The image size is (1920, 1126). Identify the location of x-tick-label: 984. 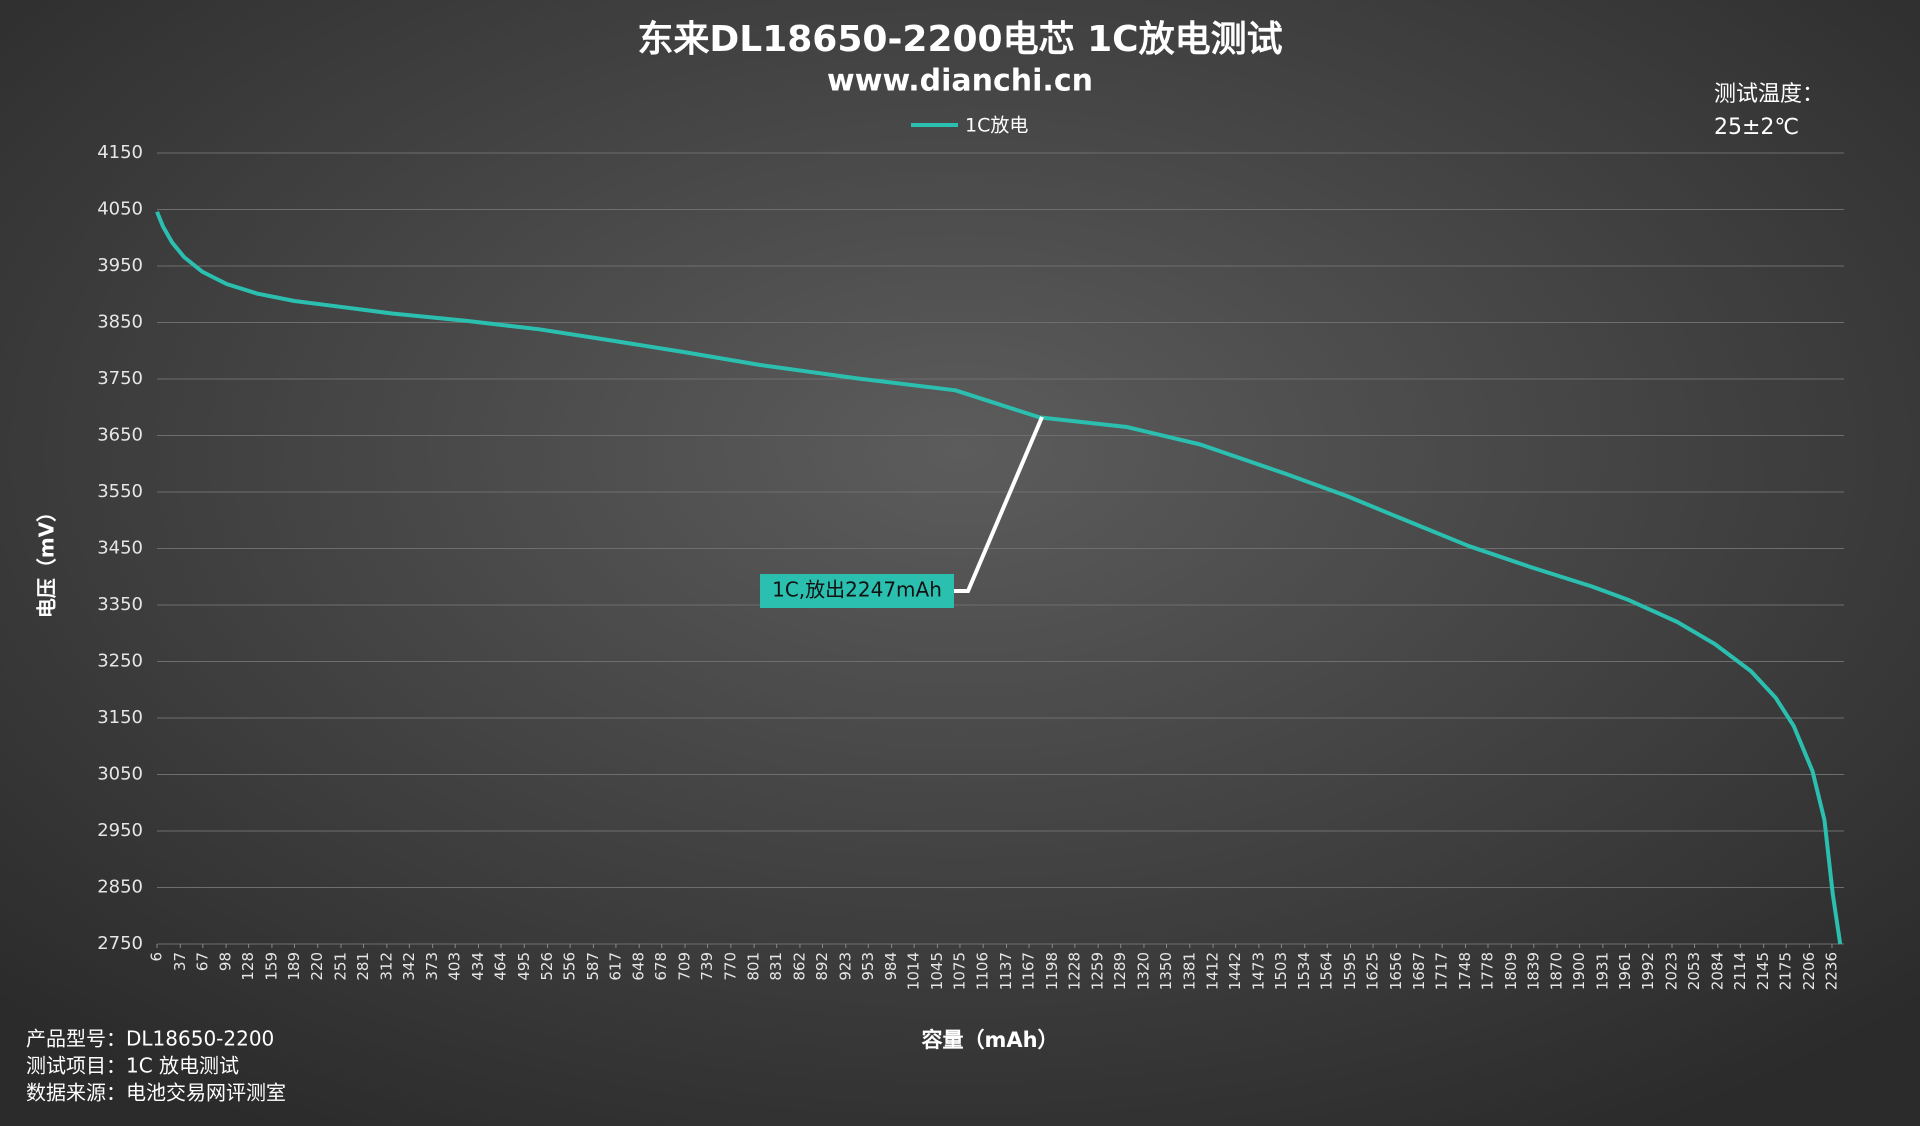
(891, 966).